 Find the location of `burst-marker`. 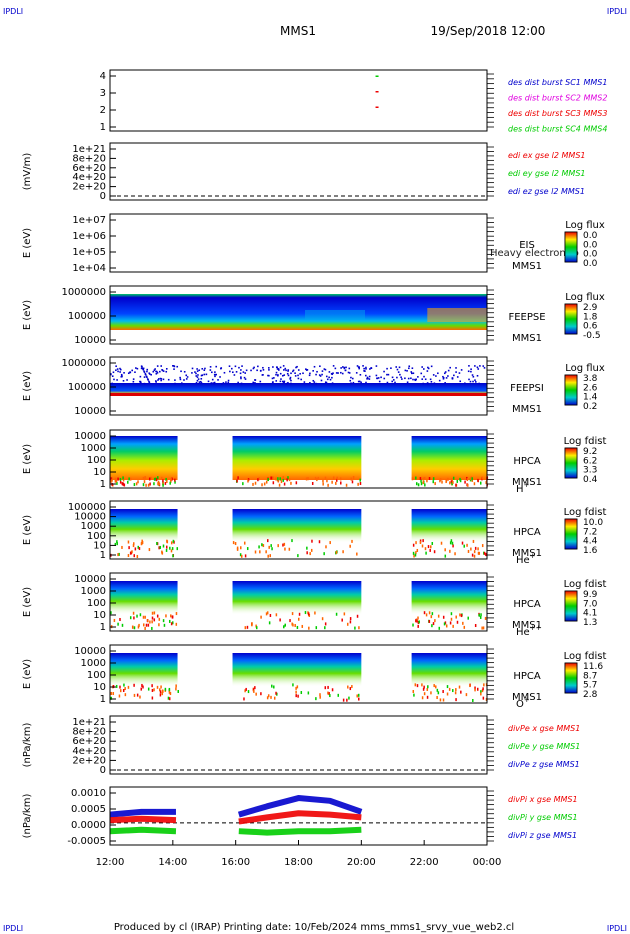

burst-marker is located at coordinates (377, 76).